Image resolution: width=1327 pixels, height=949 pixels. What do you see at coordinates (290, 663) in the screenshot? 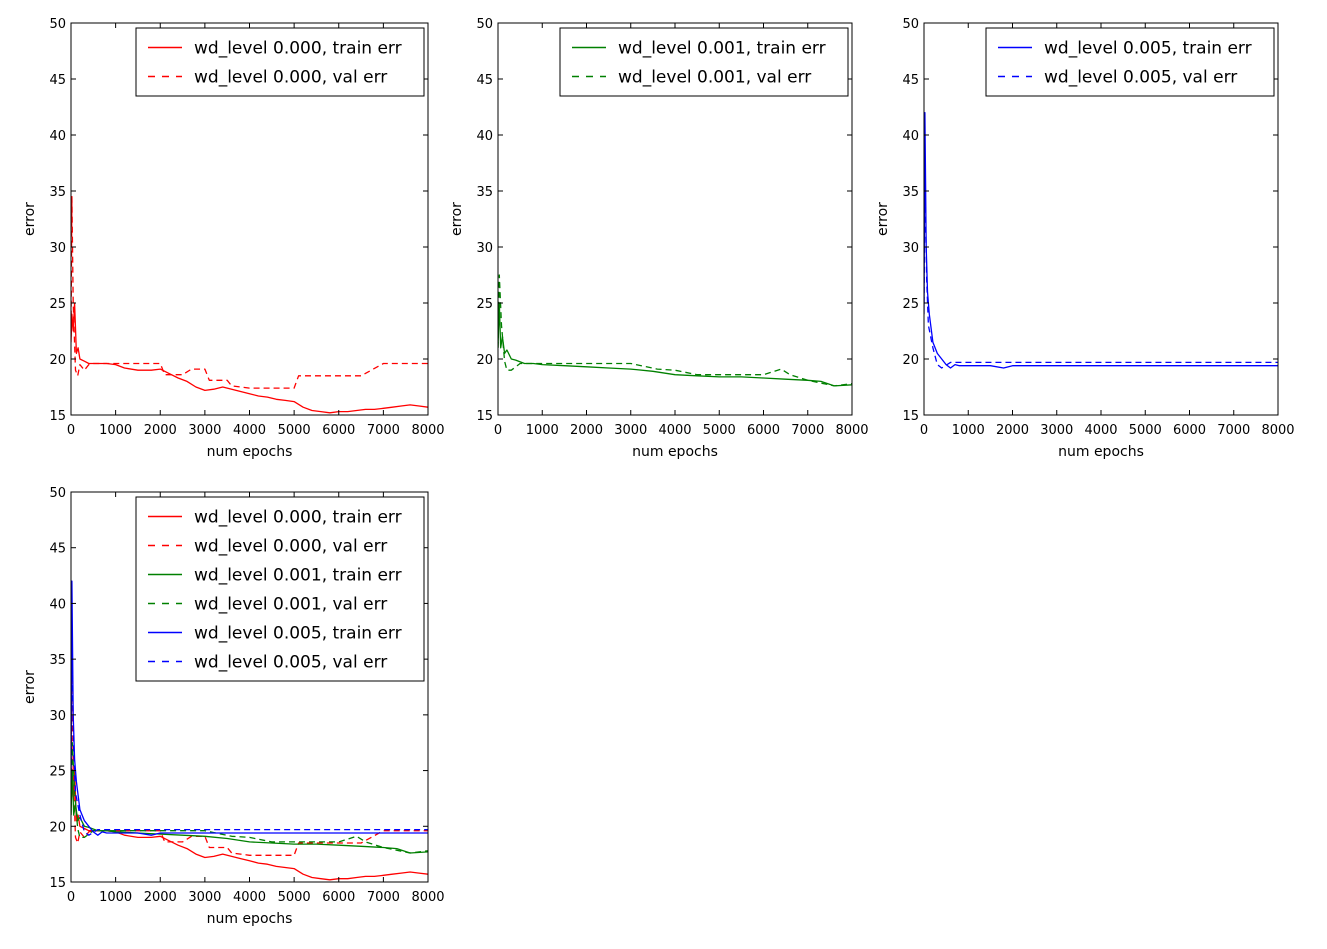
I see `legend-entry: wd_level 0.005, val err` at bounding box center [290, 663].